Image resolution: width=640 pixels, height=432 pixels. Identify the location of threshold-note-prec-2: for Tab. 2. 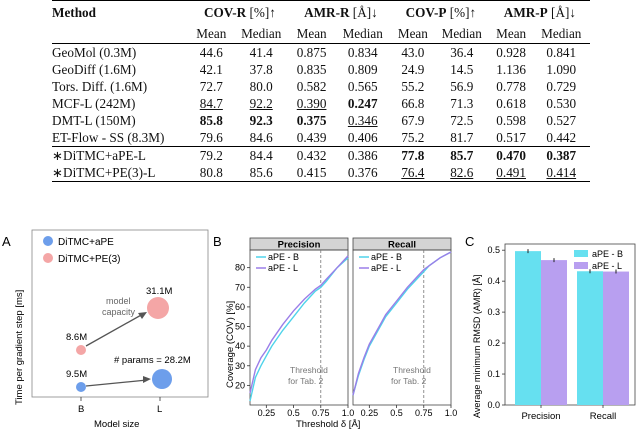
(306, 381).